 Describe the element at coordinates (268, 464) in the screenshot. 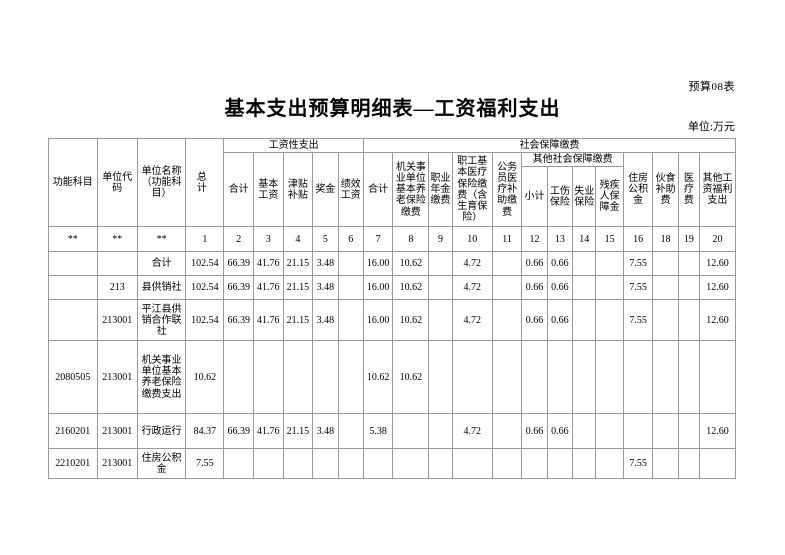

I see `cell-basic-wage` at that location.